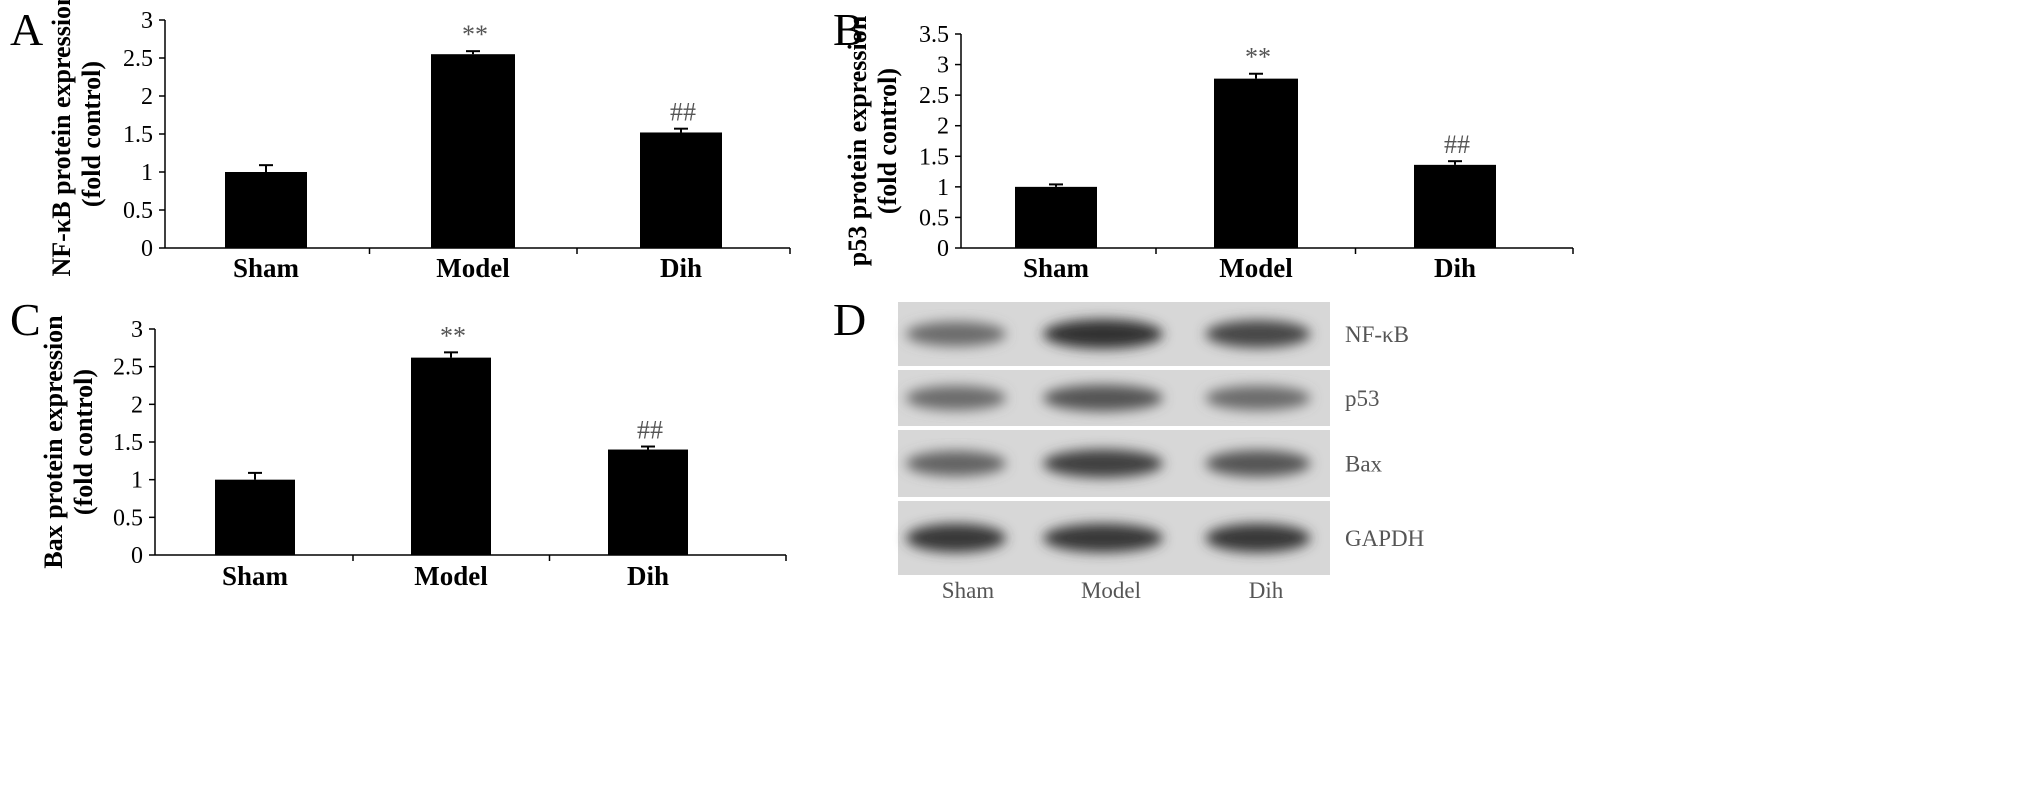 The width and height of the screenshot is (2031, 788). What do you see at coordinates (968, 590) in the screenshot?
I see `blot-lane-label: Sham` at bounding box center [968, 590].